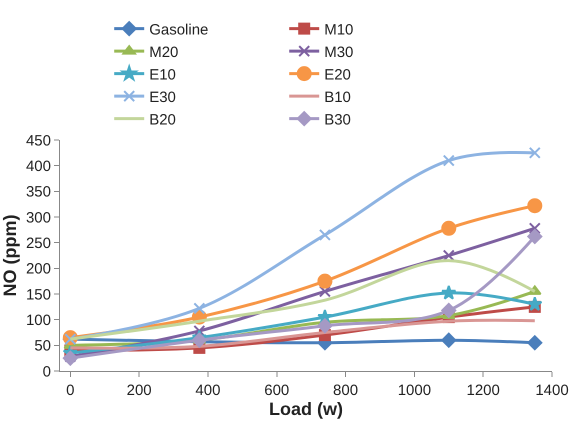 Image resolution: width=577 pixels, height=421 pixels. I want to click on legend-label: B30, so click(337, 119).